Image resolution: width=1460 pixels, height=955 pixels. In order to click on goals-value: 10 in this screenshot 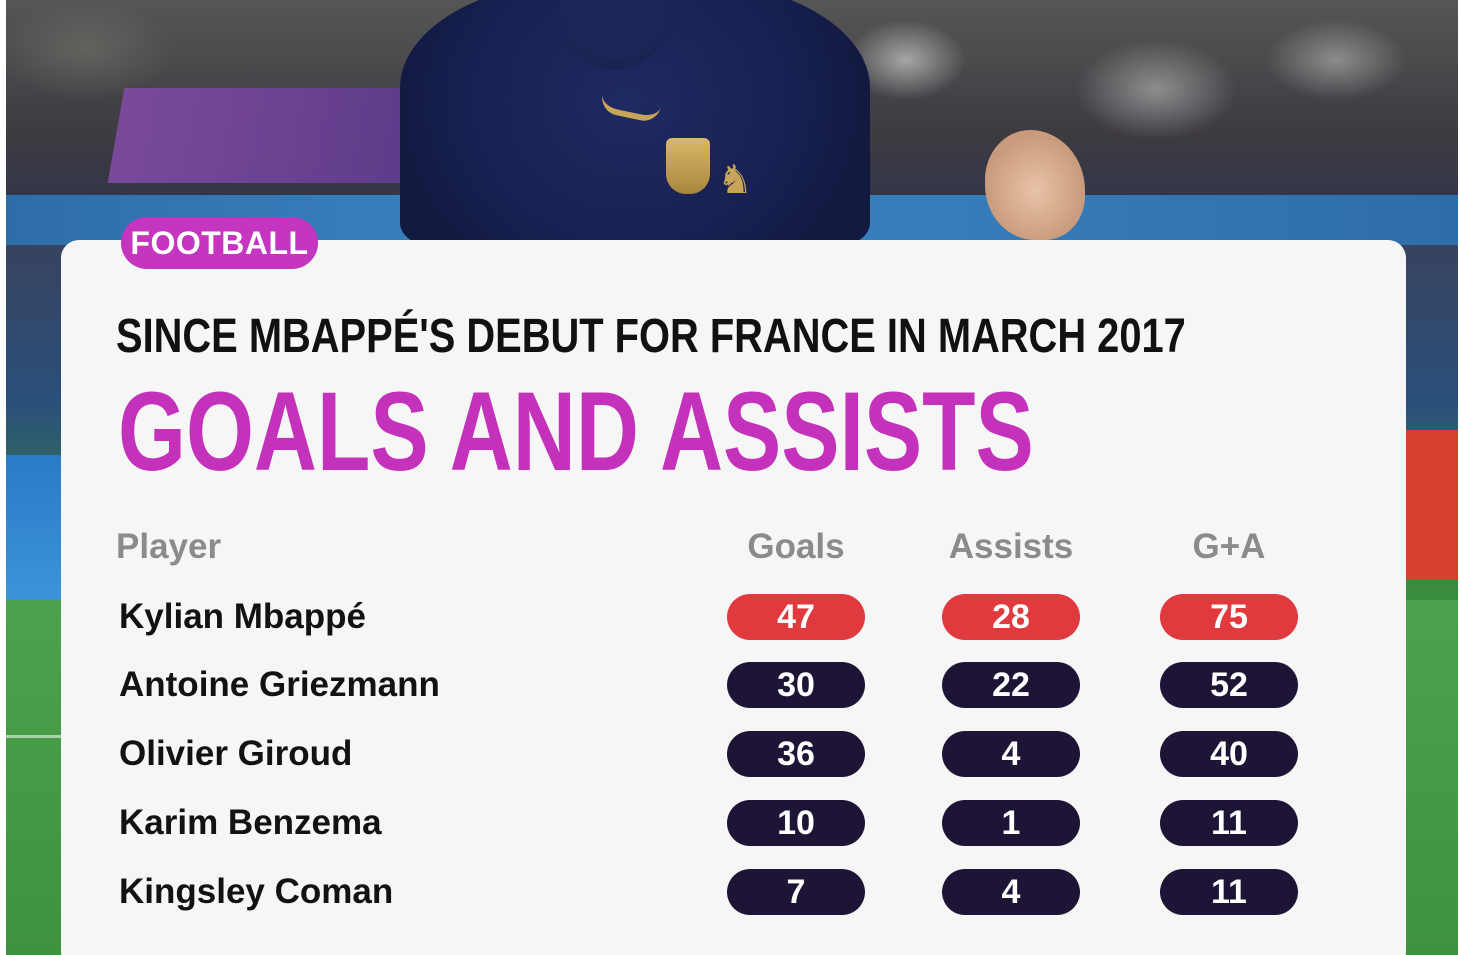, I will do `click(796, 823)`.